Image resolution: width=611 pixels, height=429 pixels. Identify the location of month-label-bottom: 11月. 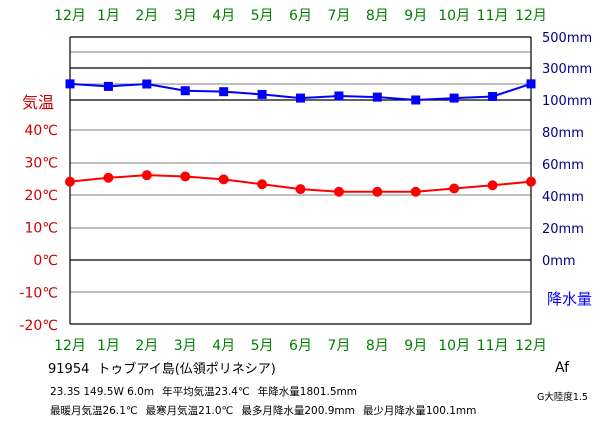
(493, 346).